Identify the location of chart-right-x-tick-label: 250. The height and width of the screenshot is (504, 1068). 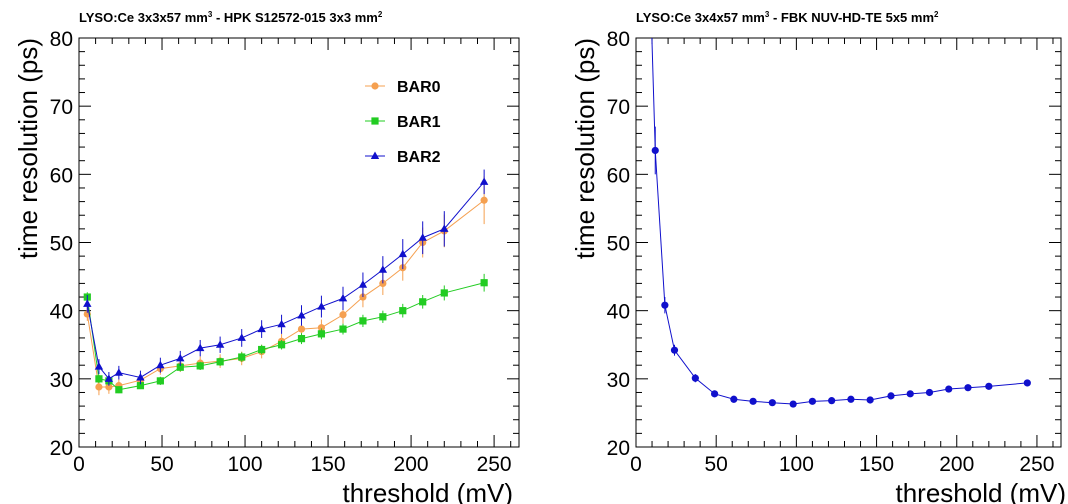
(1036, 464).